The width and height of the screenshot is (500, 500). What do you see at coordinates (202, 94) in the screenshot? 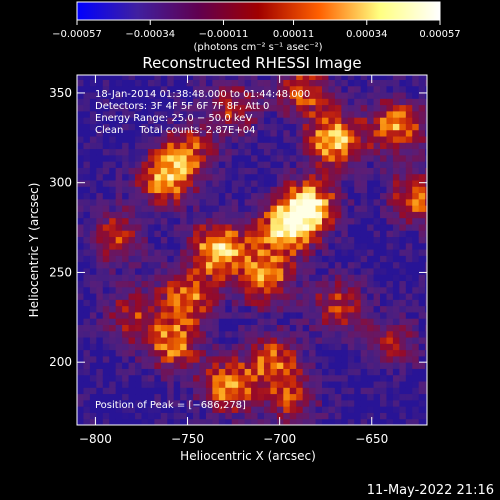
I see `annotation-time-range: 18-Jan-2014 01:38:48.000 to 01:44:48.000` at bounding box center [202, 94].